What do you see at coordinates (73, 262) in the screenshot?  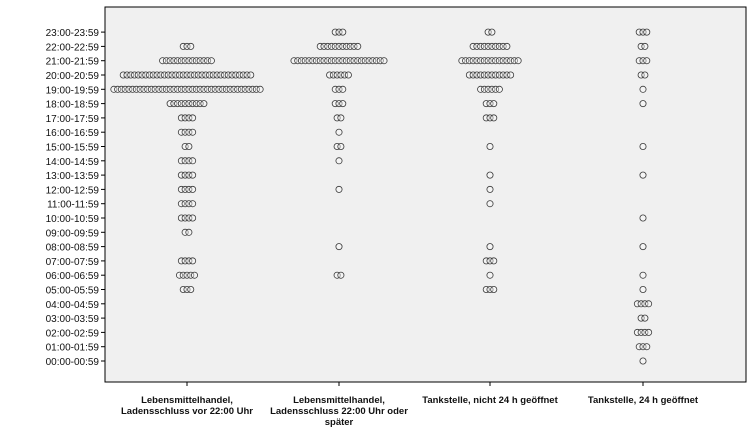 I see `y-tick-label: 07:00-07:59` at bounding box center [73, 262].